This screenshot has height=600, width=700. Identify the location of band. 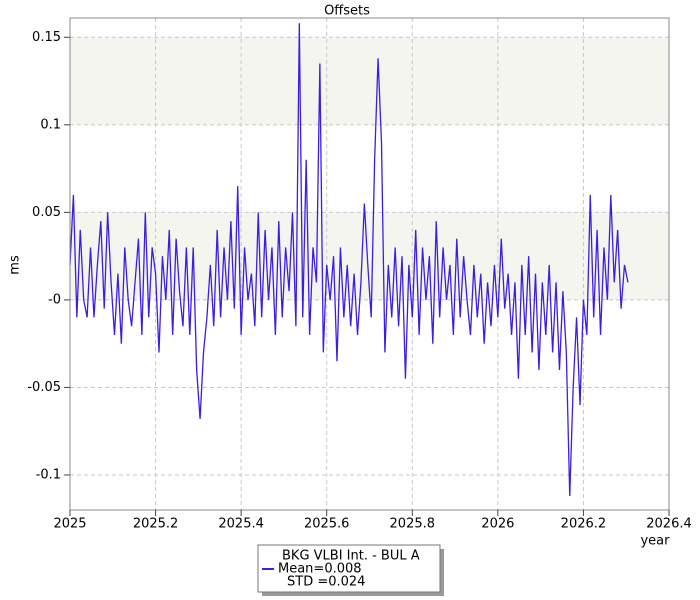
(369, 81).